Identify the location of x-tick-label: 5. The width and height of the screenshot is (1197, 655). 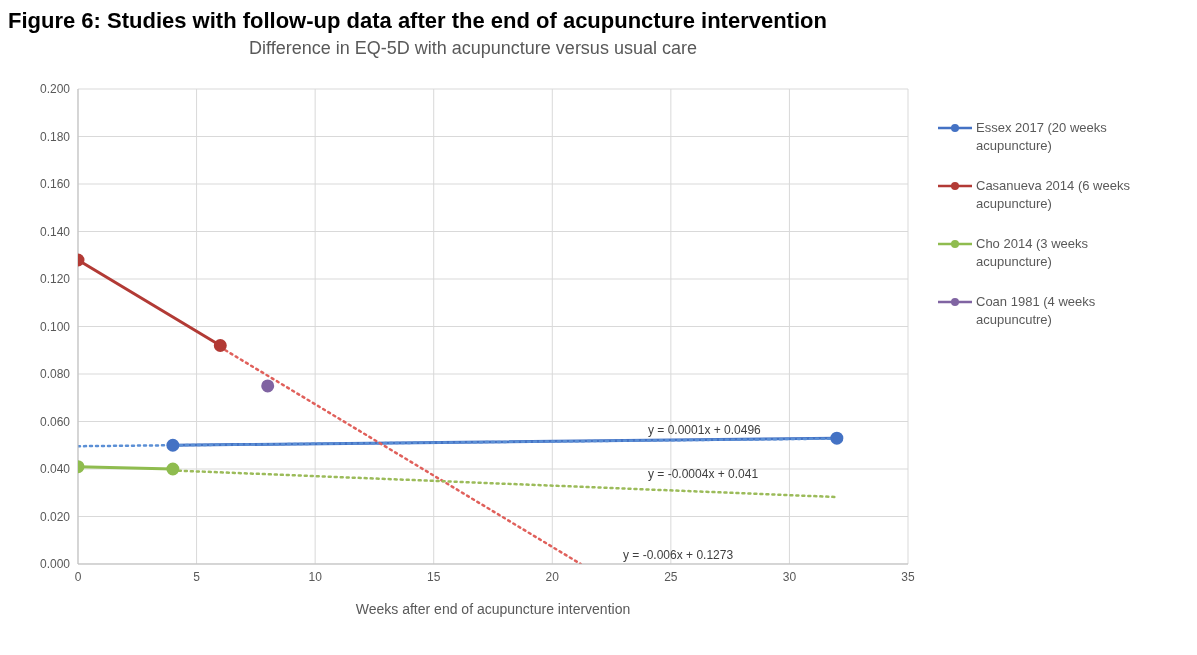
(197, 576).